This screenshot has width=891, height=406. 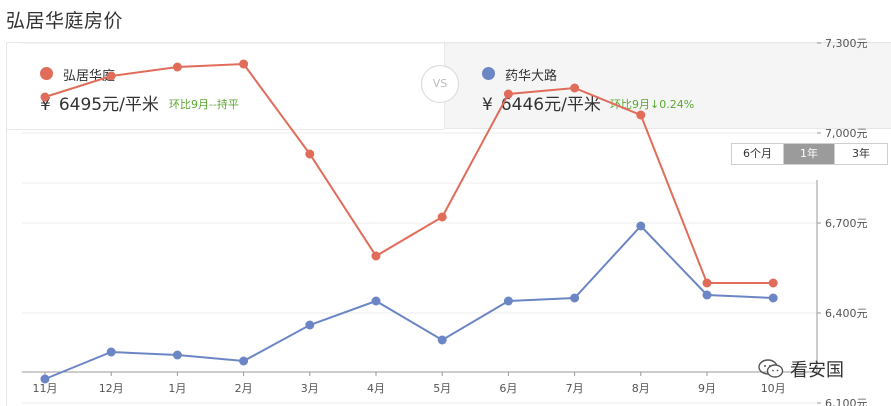 What do you see at coordinates (846, 313) in the screenshot?
I see `y-tick-label: 6,400元` at bounding box center [846, 313].